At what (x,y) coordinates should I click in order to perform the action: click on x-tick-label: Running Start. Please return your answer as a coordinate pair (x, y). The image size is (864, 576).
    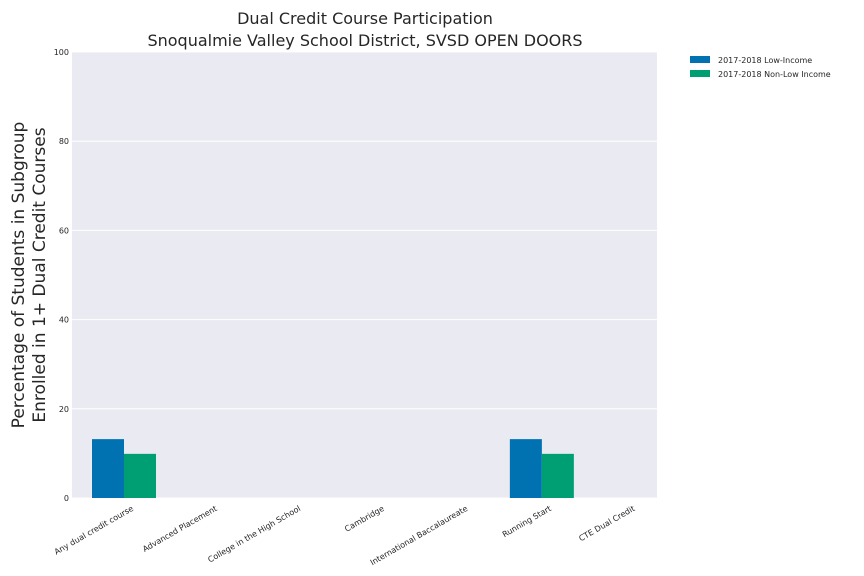
    Looking at the image, I should click on (527, 521).